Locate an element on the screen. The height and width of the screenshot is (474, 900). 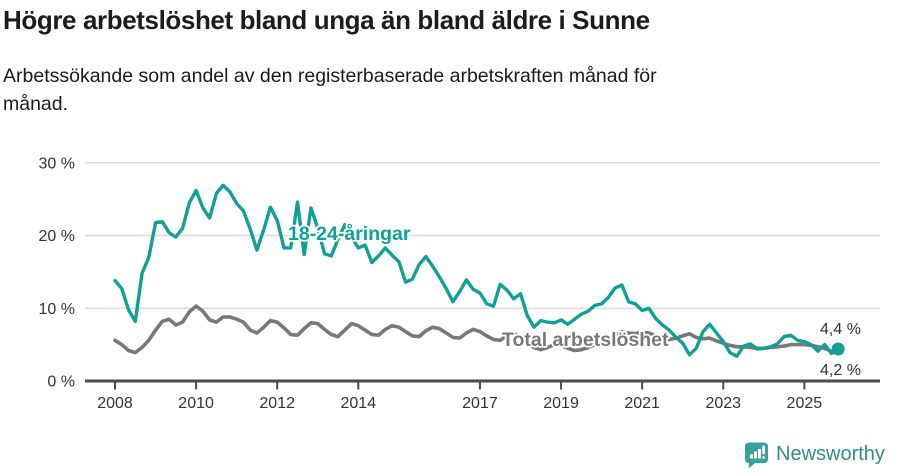
y-tick-label: 30 % is located at coordinates (57, 163).